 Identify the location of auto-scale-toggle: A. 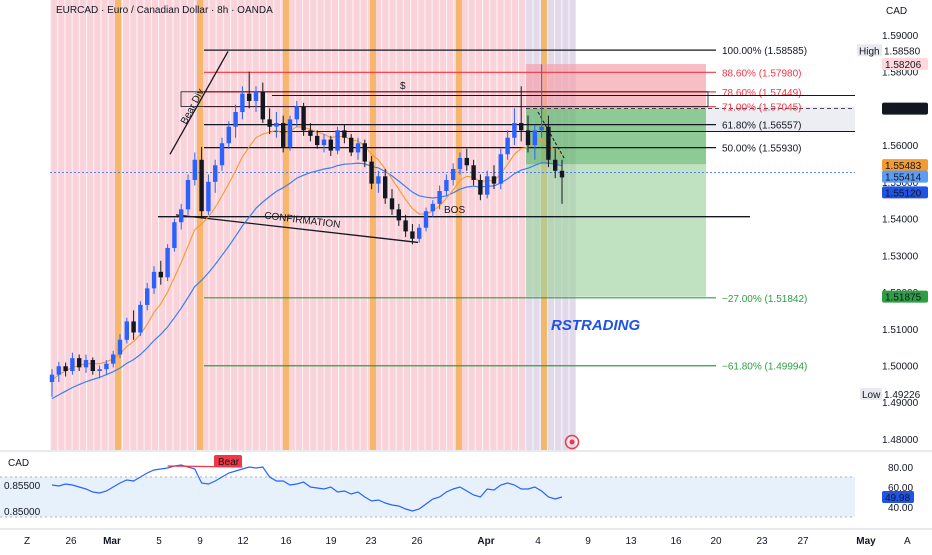
(907, 541).